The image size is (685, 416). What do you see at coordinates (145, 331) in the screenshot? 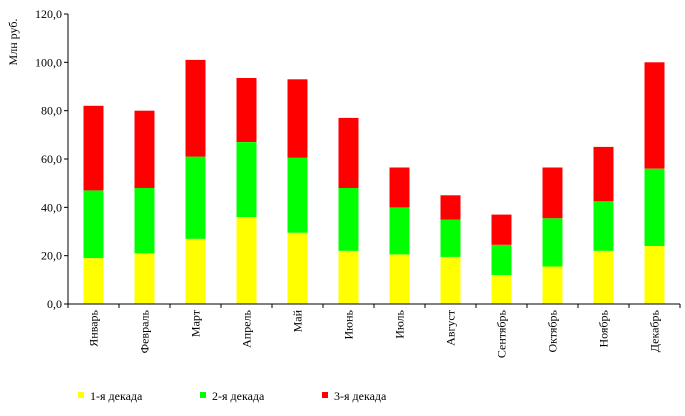
I see `x-tick-label: Февраль` at bounding box center [145, 331].